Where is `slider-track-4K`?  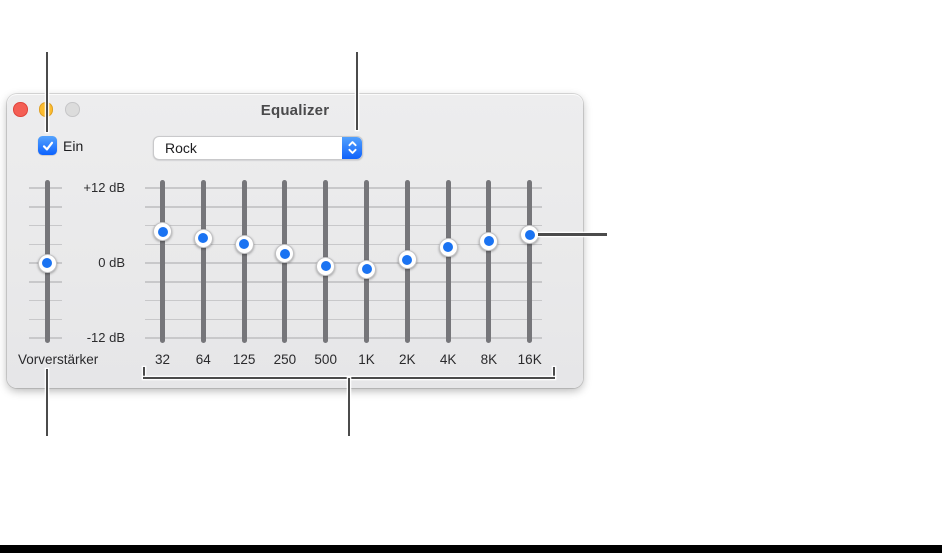
slider-track-4K is located at coordinates (448, 261).